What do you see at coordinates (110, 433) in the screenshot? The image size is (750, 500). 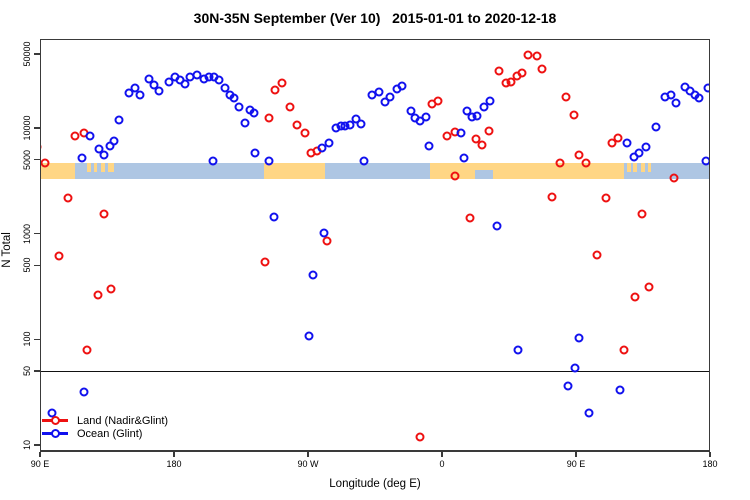 I see `legend-label-ocean: Ocean (Glint)` at bounding box center [110, 433].